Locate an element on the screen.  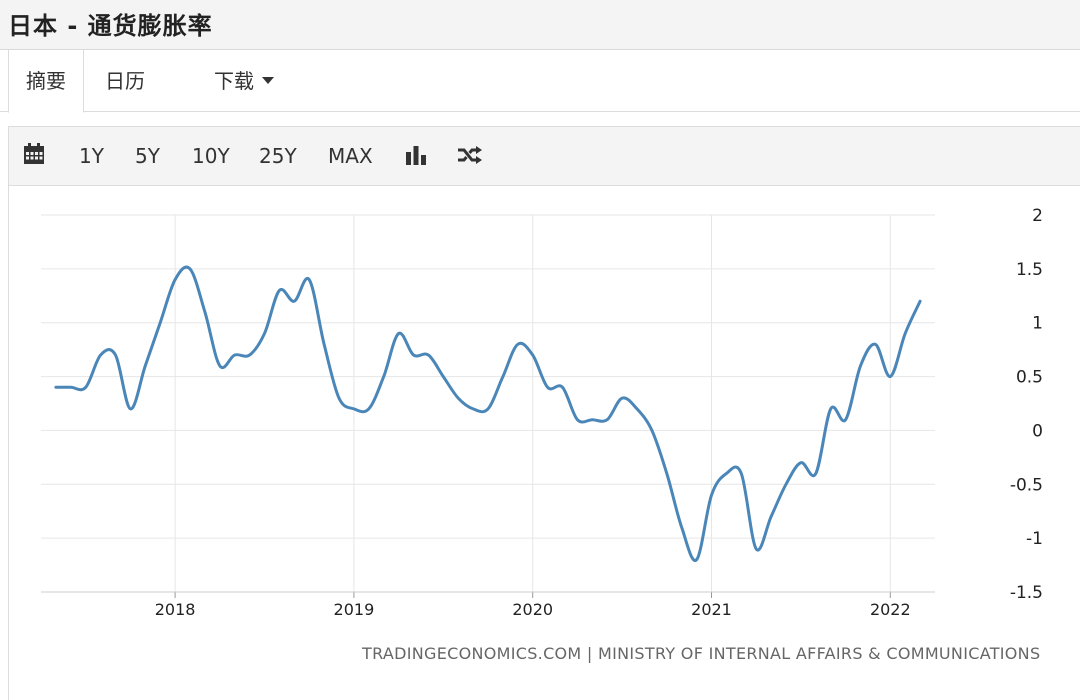
range-max-button: MAX is located at coordinates (350, 156).